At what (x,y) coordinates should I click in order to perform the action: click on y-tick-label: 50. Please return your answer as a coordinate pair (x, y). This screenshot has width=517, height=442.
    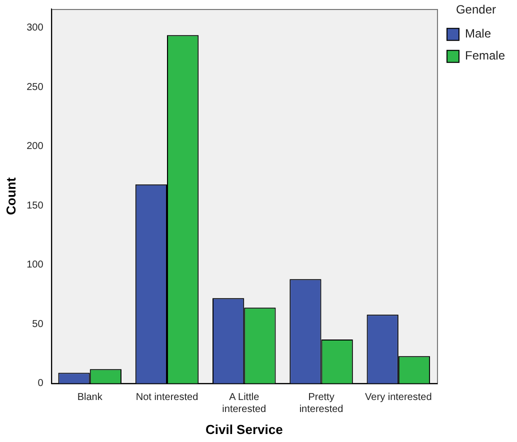
    Looking at the image, I should click on (38, 324).